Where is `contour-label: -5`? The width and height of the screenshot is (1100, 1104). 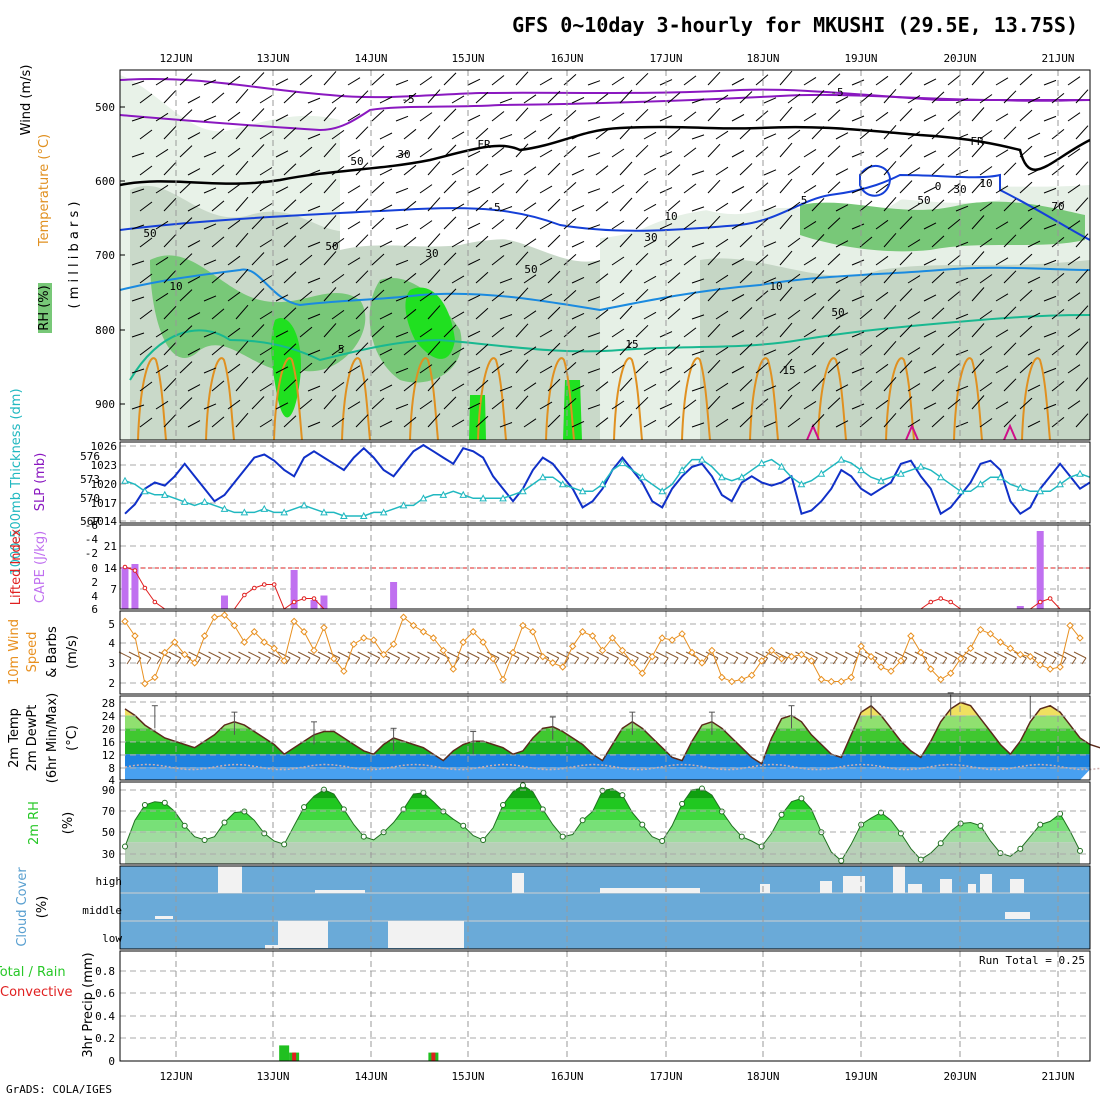 contour-label: -5 is located at coordinates (493, 207).